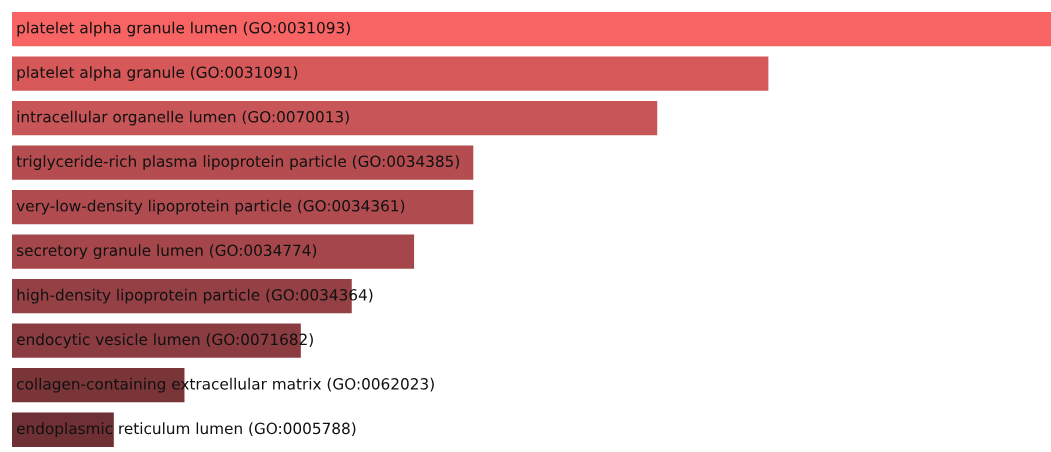 The image size is (1051, 452). What do you see at coordinates (157, 73) in the screenshot?
I see `y-tick-label: platelet alpha granule (GO:0031091)` at bounding box center [157, 73].